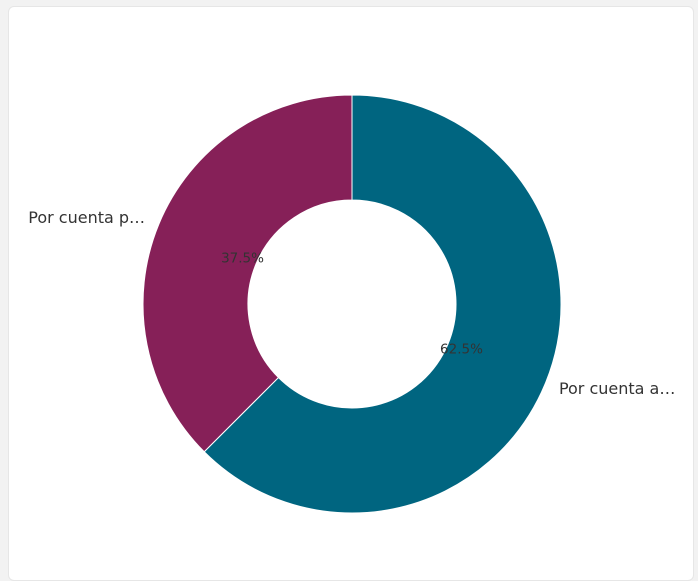  Describe the element at coordinates (461, 349) in the screenshot. I see `slice-1-value-label: 62.5%` at that location.